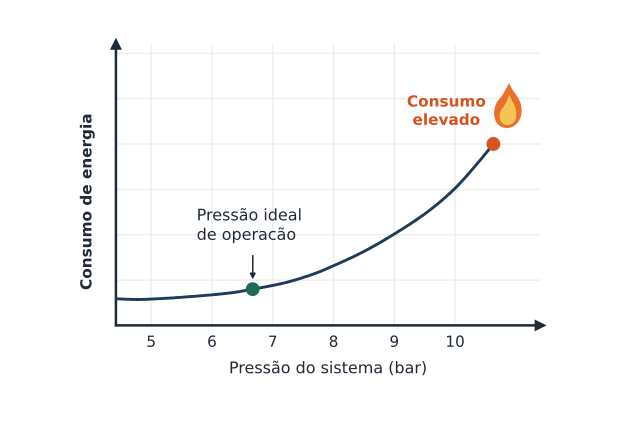 The height and width of the screenshot is (421, 637). I want to click on annotation: Pressão ideal de operacão, so click(249, 226).